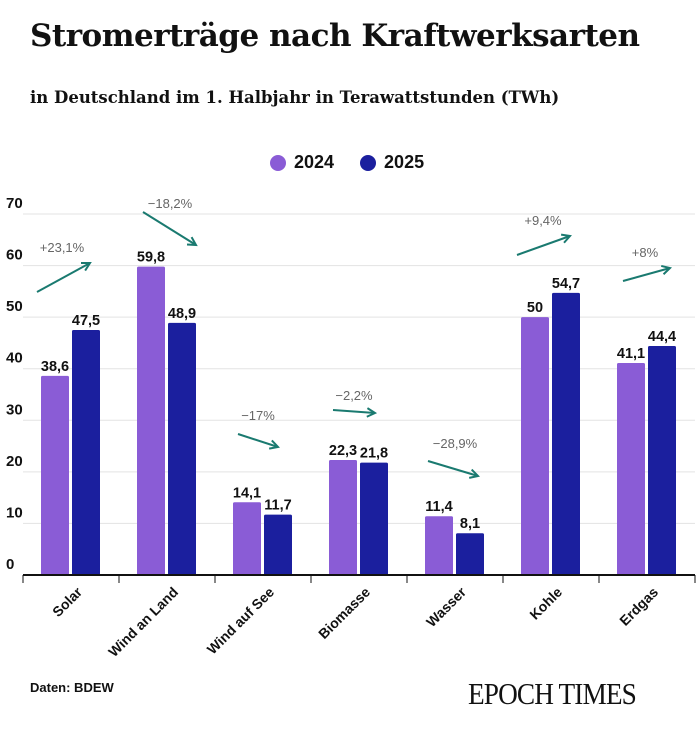  Describe the element at coordinates (645, 252) in the screenshot. I see `change-label: +8%` at that location.